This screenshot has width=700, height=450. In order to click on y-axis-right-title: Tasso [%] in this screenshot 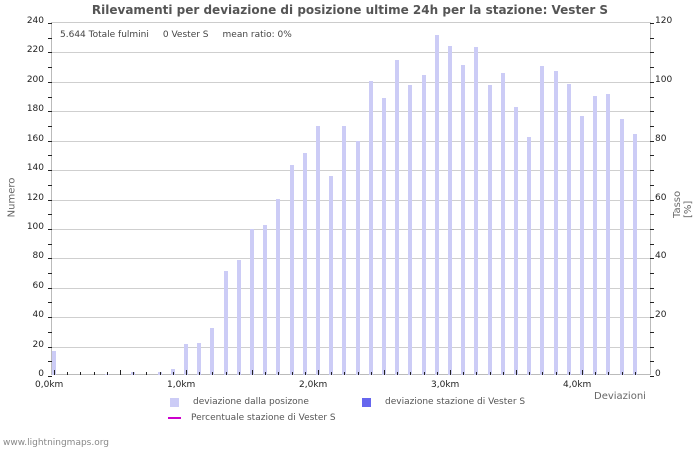, I will do `click(683, 204)`.